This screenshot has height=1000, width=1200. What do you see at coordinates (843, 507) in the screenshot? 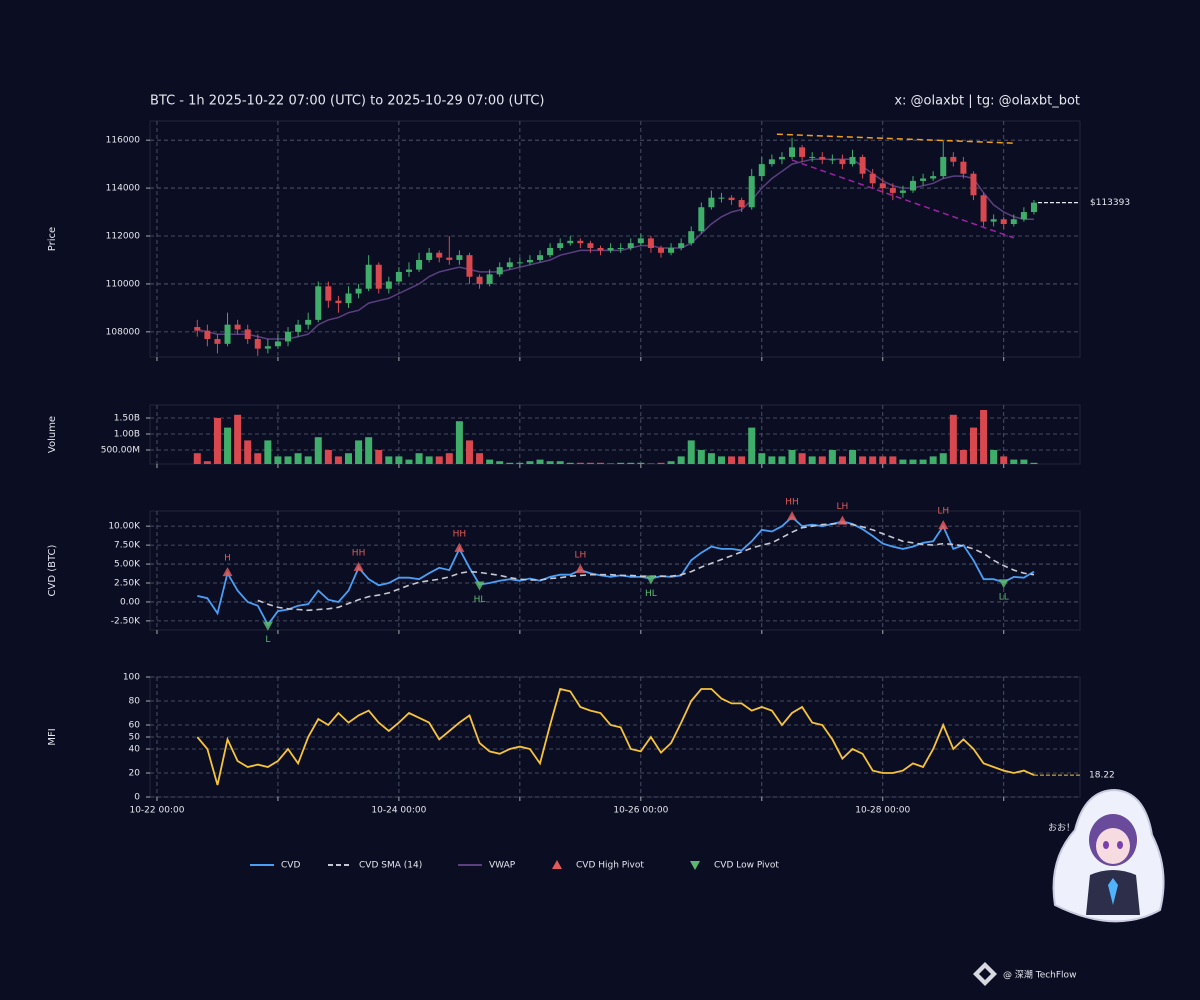
I see `pivot-label: LH` at bounding box center [843, 507].